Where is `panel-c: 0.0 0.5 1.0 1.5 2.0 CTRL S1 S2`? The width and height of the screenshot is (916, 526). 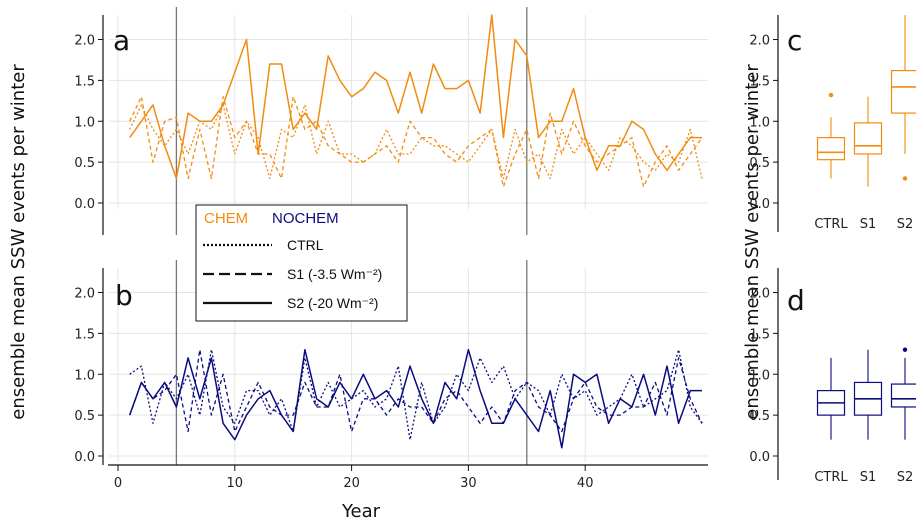 panel-c: 0.0 0.5 1.0 1.5 2.0 CTRL S1 S2 is located at coordinates (832, 123).